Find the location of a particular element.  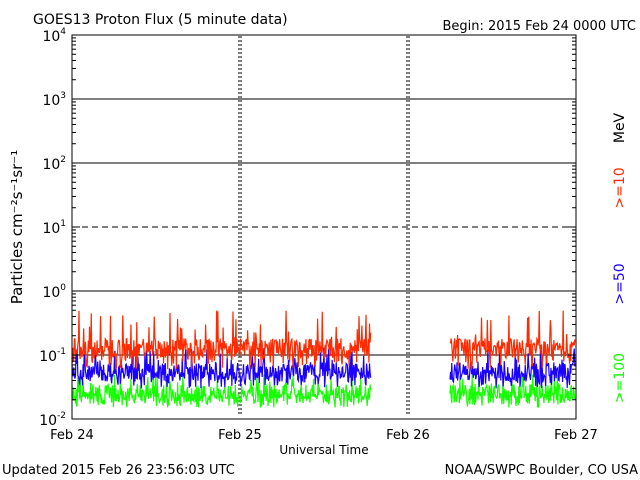

y-tick-labels: 10⁻² 10⁻¹ 10⁰ 10¹ 10² 10³ 10⁴ is located at coordinates (52, 228).